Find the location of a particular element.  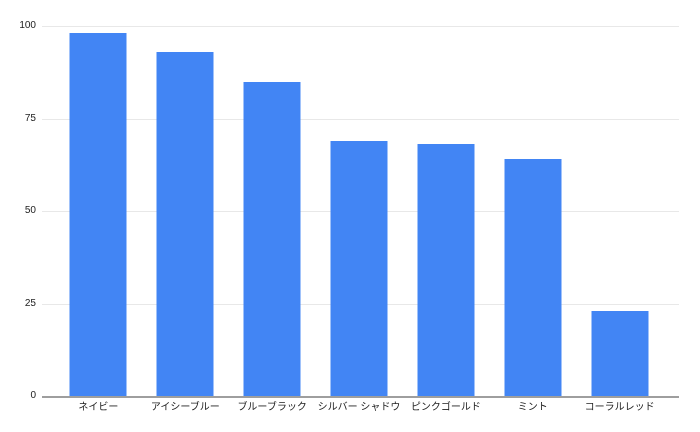

x-category-label: ミント is located at coordinates (532, 407).